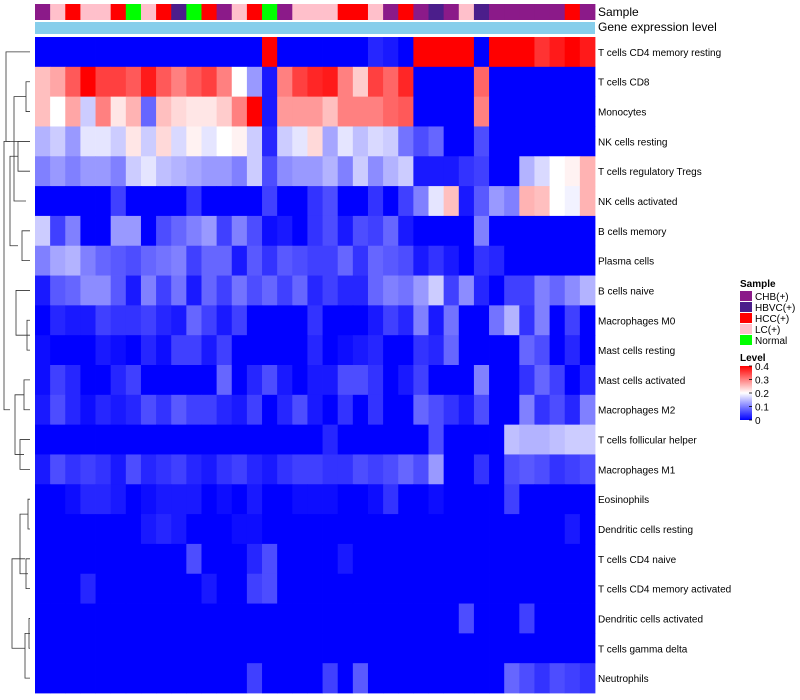 The width and height of the screenshot is (800, 700). Describe the element at coordinates (18, 603) in the screenshot. I see `dendrogram-branch` at that location.